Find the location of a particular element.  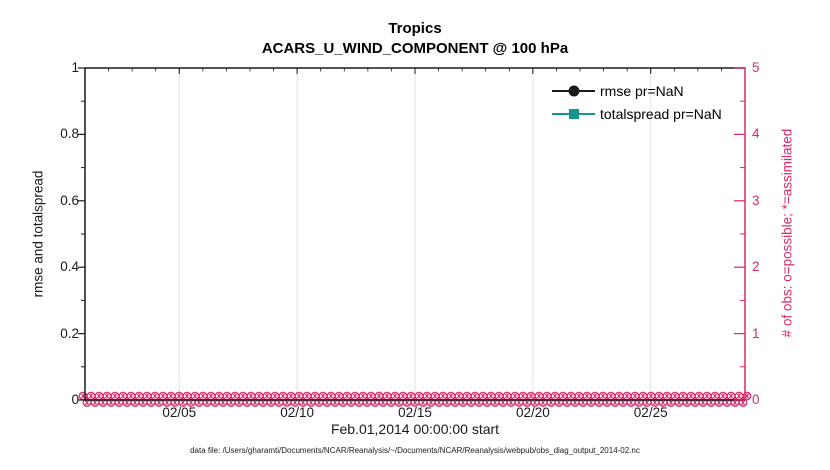

legend-totalspread-line-sample is located at coordinates (573, 114).